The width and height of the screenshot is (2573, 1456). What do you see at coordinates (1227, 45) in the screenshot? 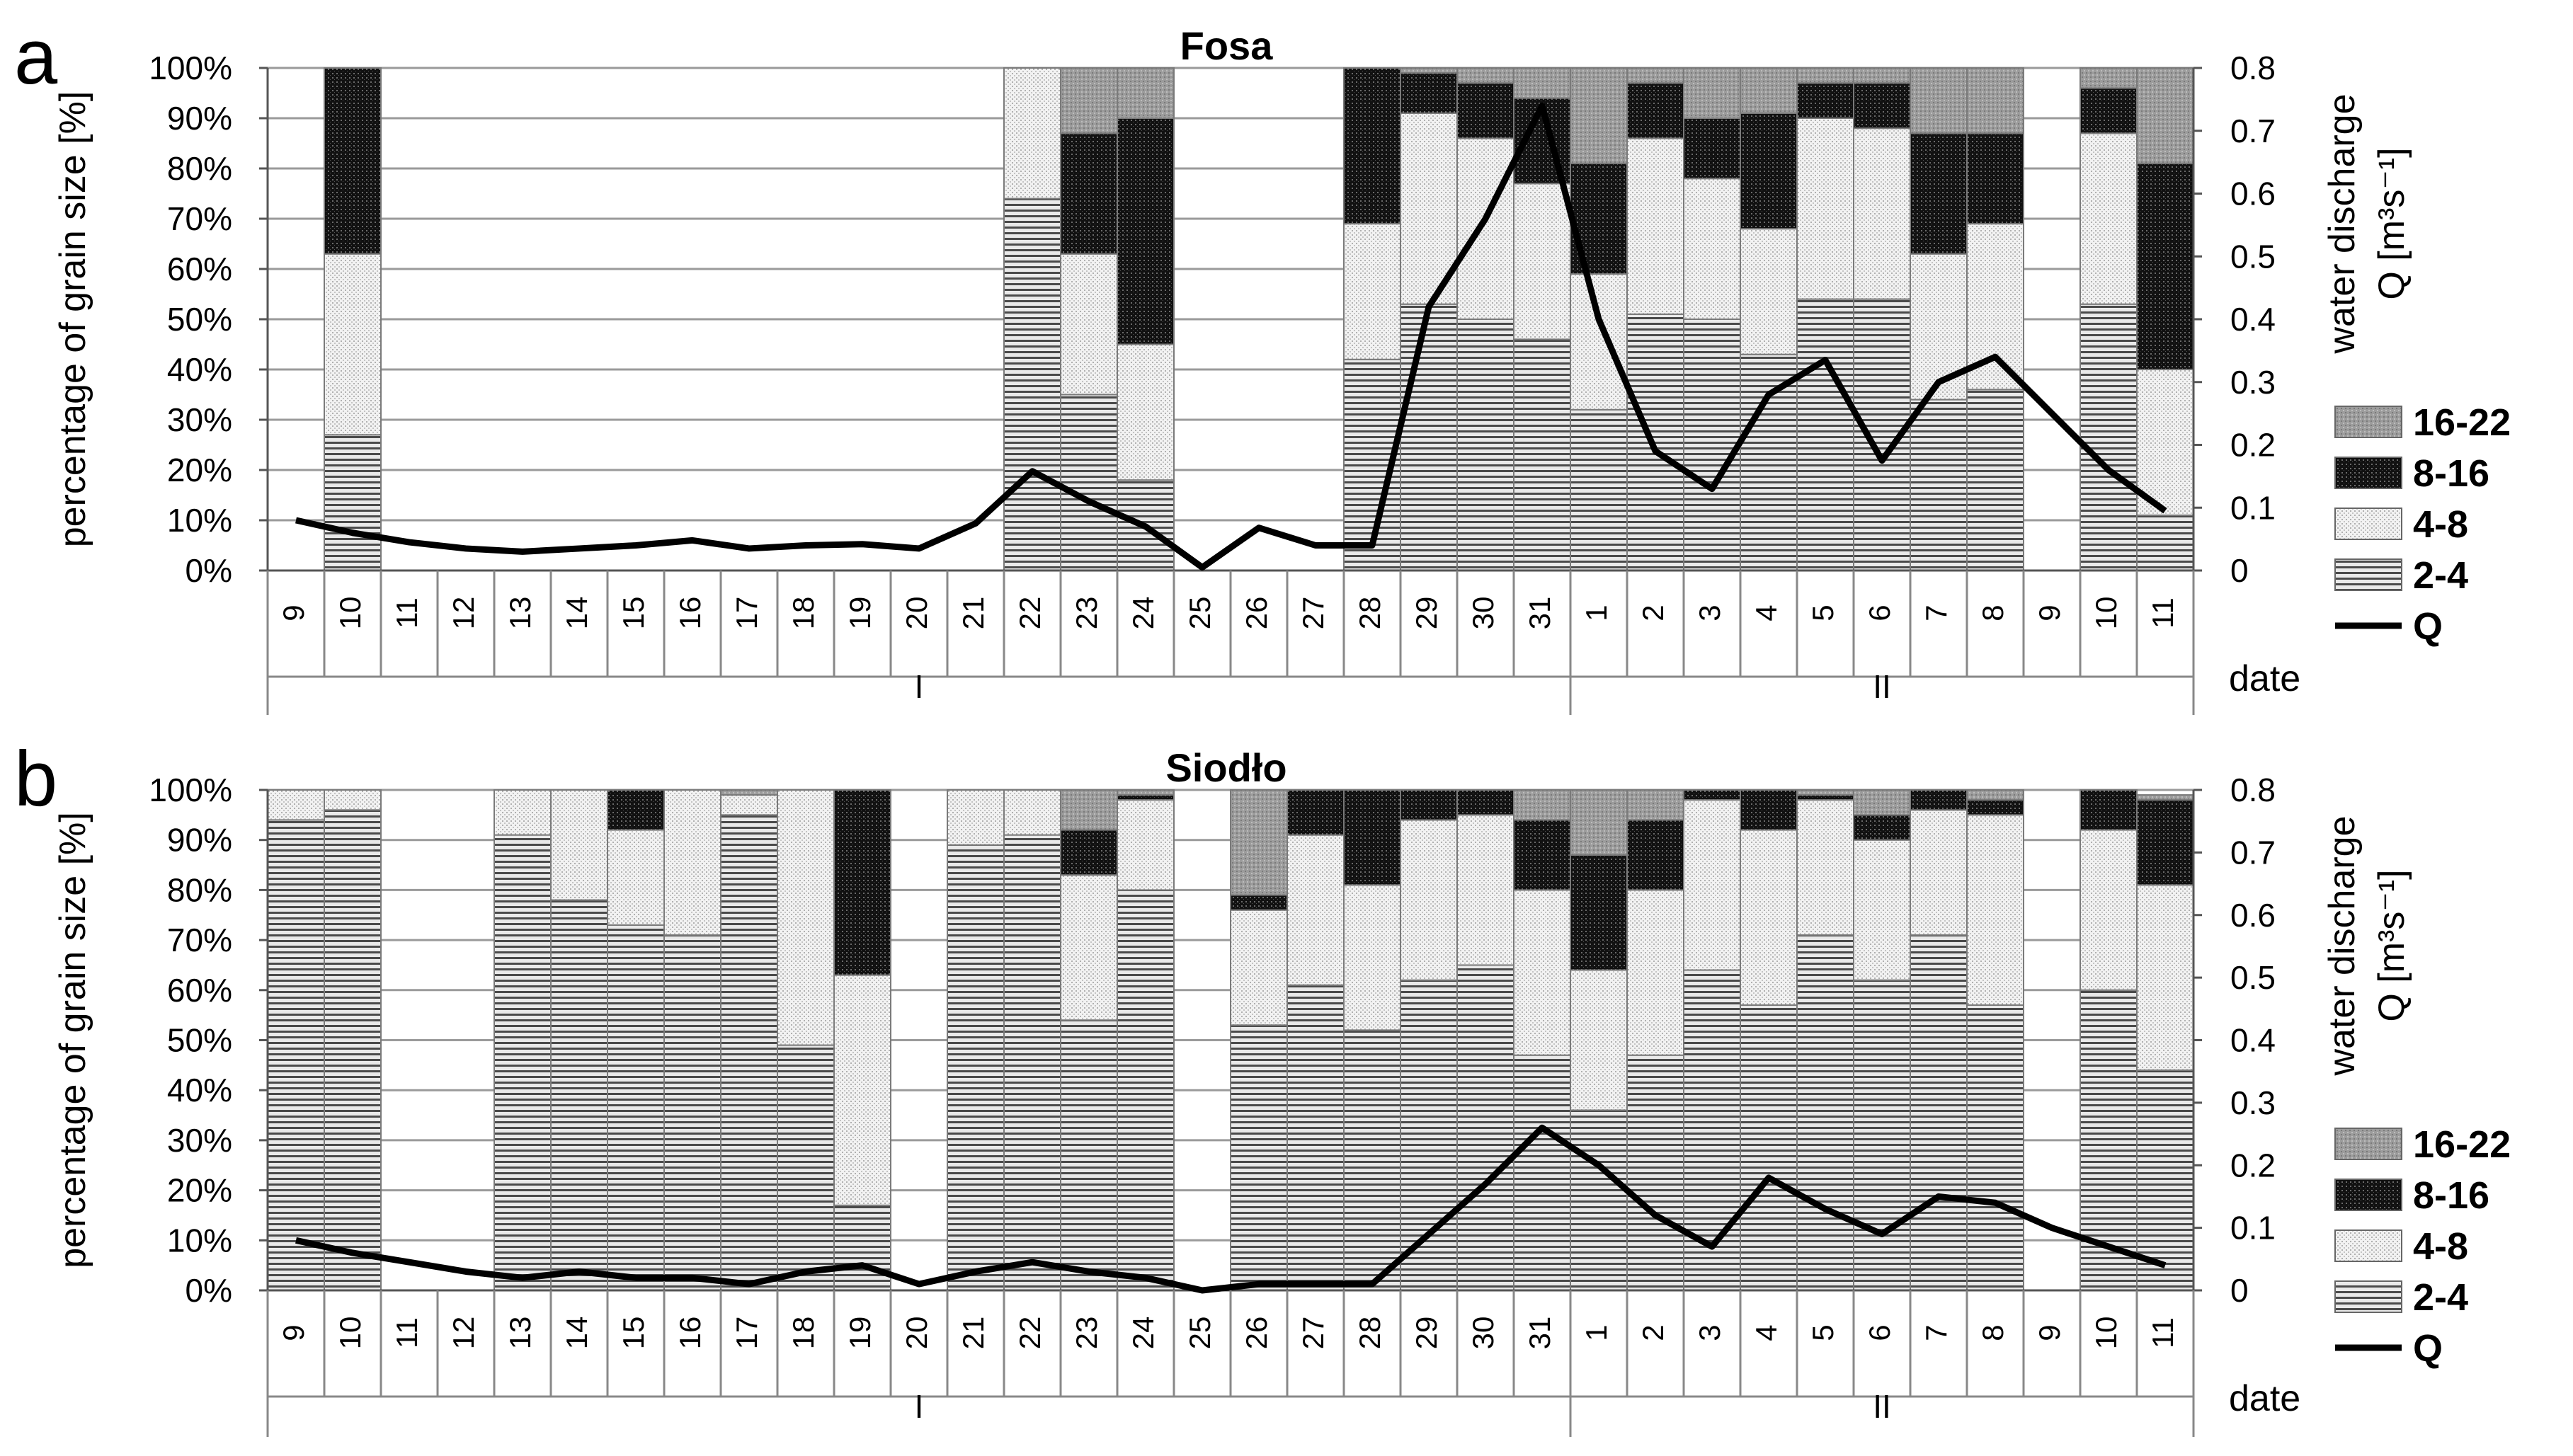
I see `chart-title: Fosa` at bounding box center [1227, 45].